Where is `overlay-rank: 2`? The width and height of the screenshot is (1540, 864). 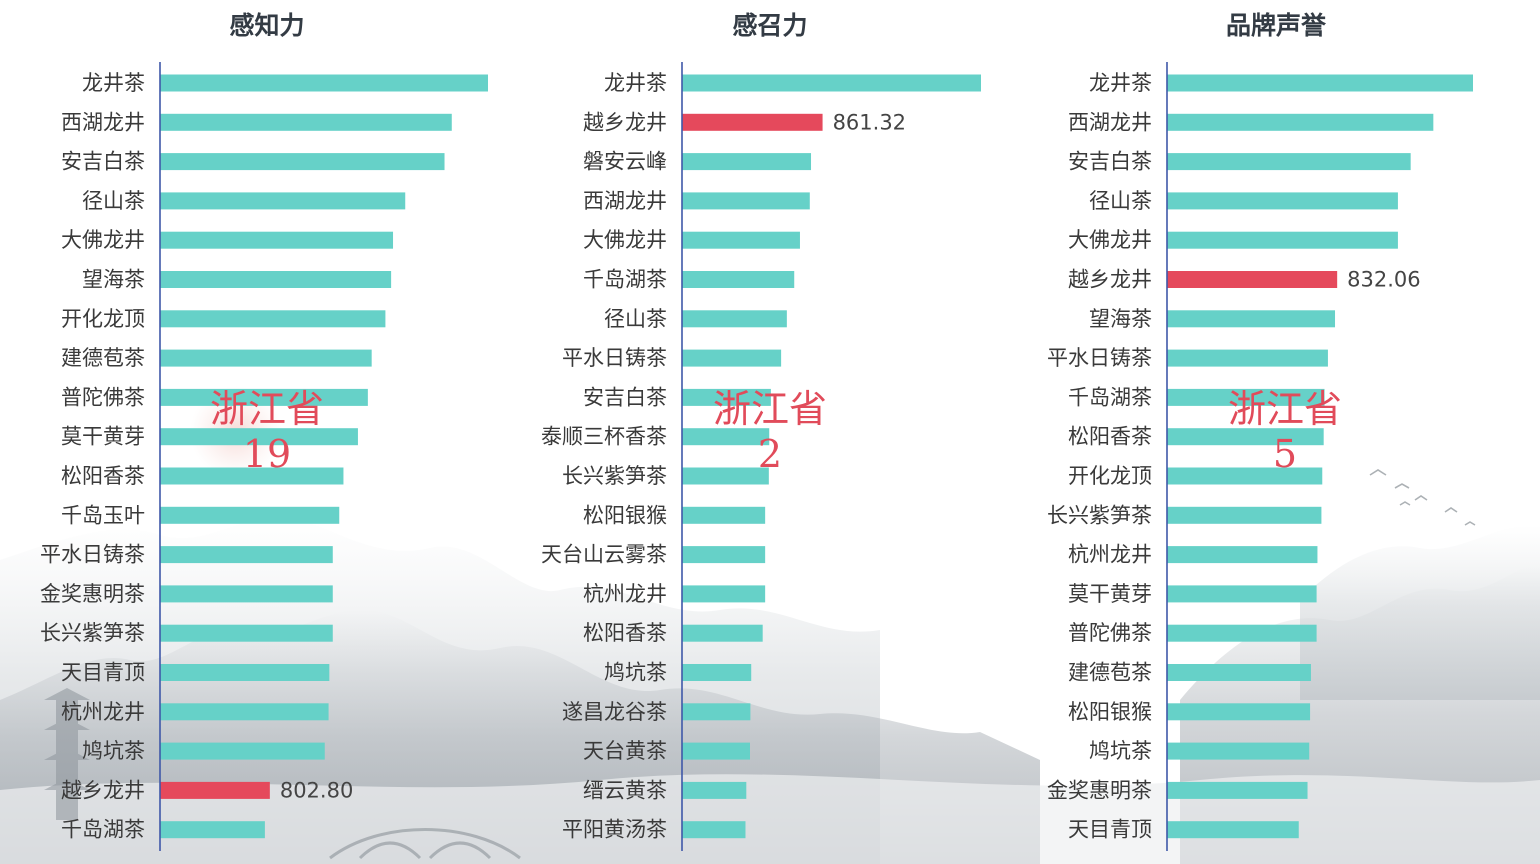 overlay-rank: 2 is located at coordinates (770, 454).